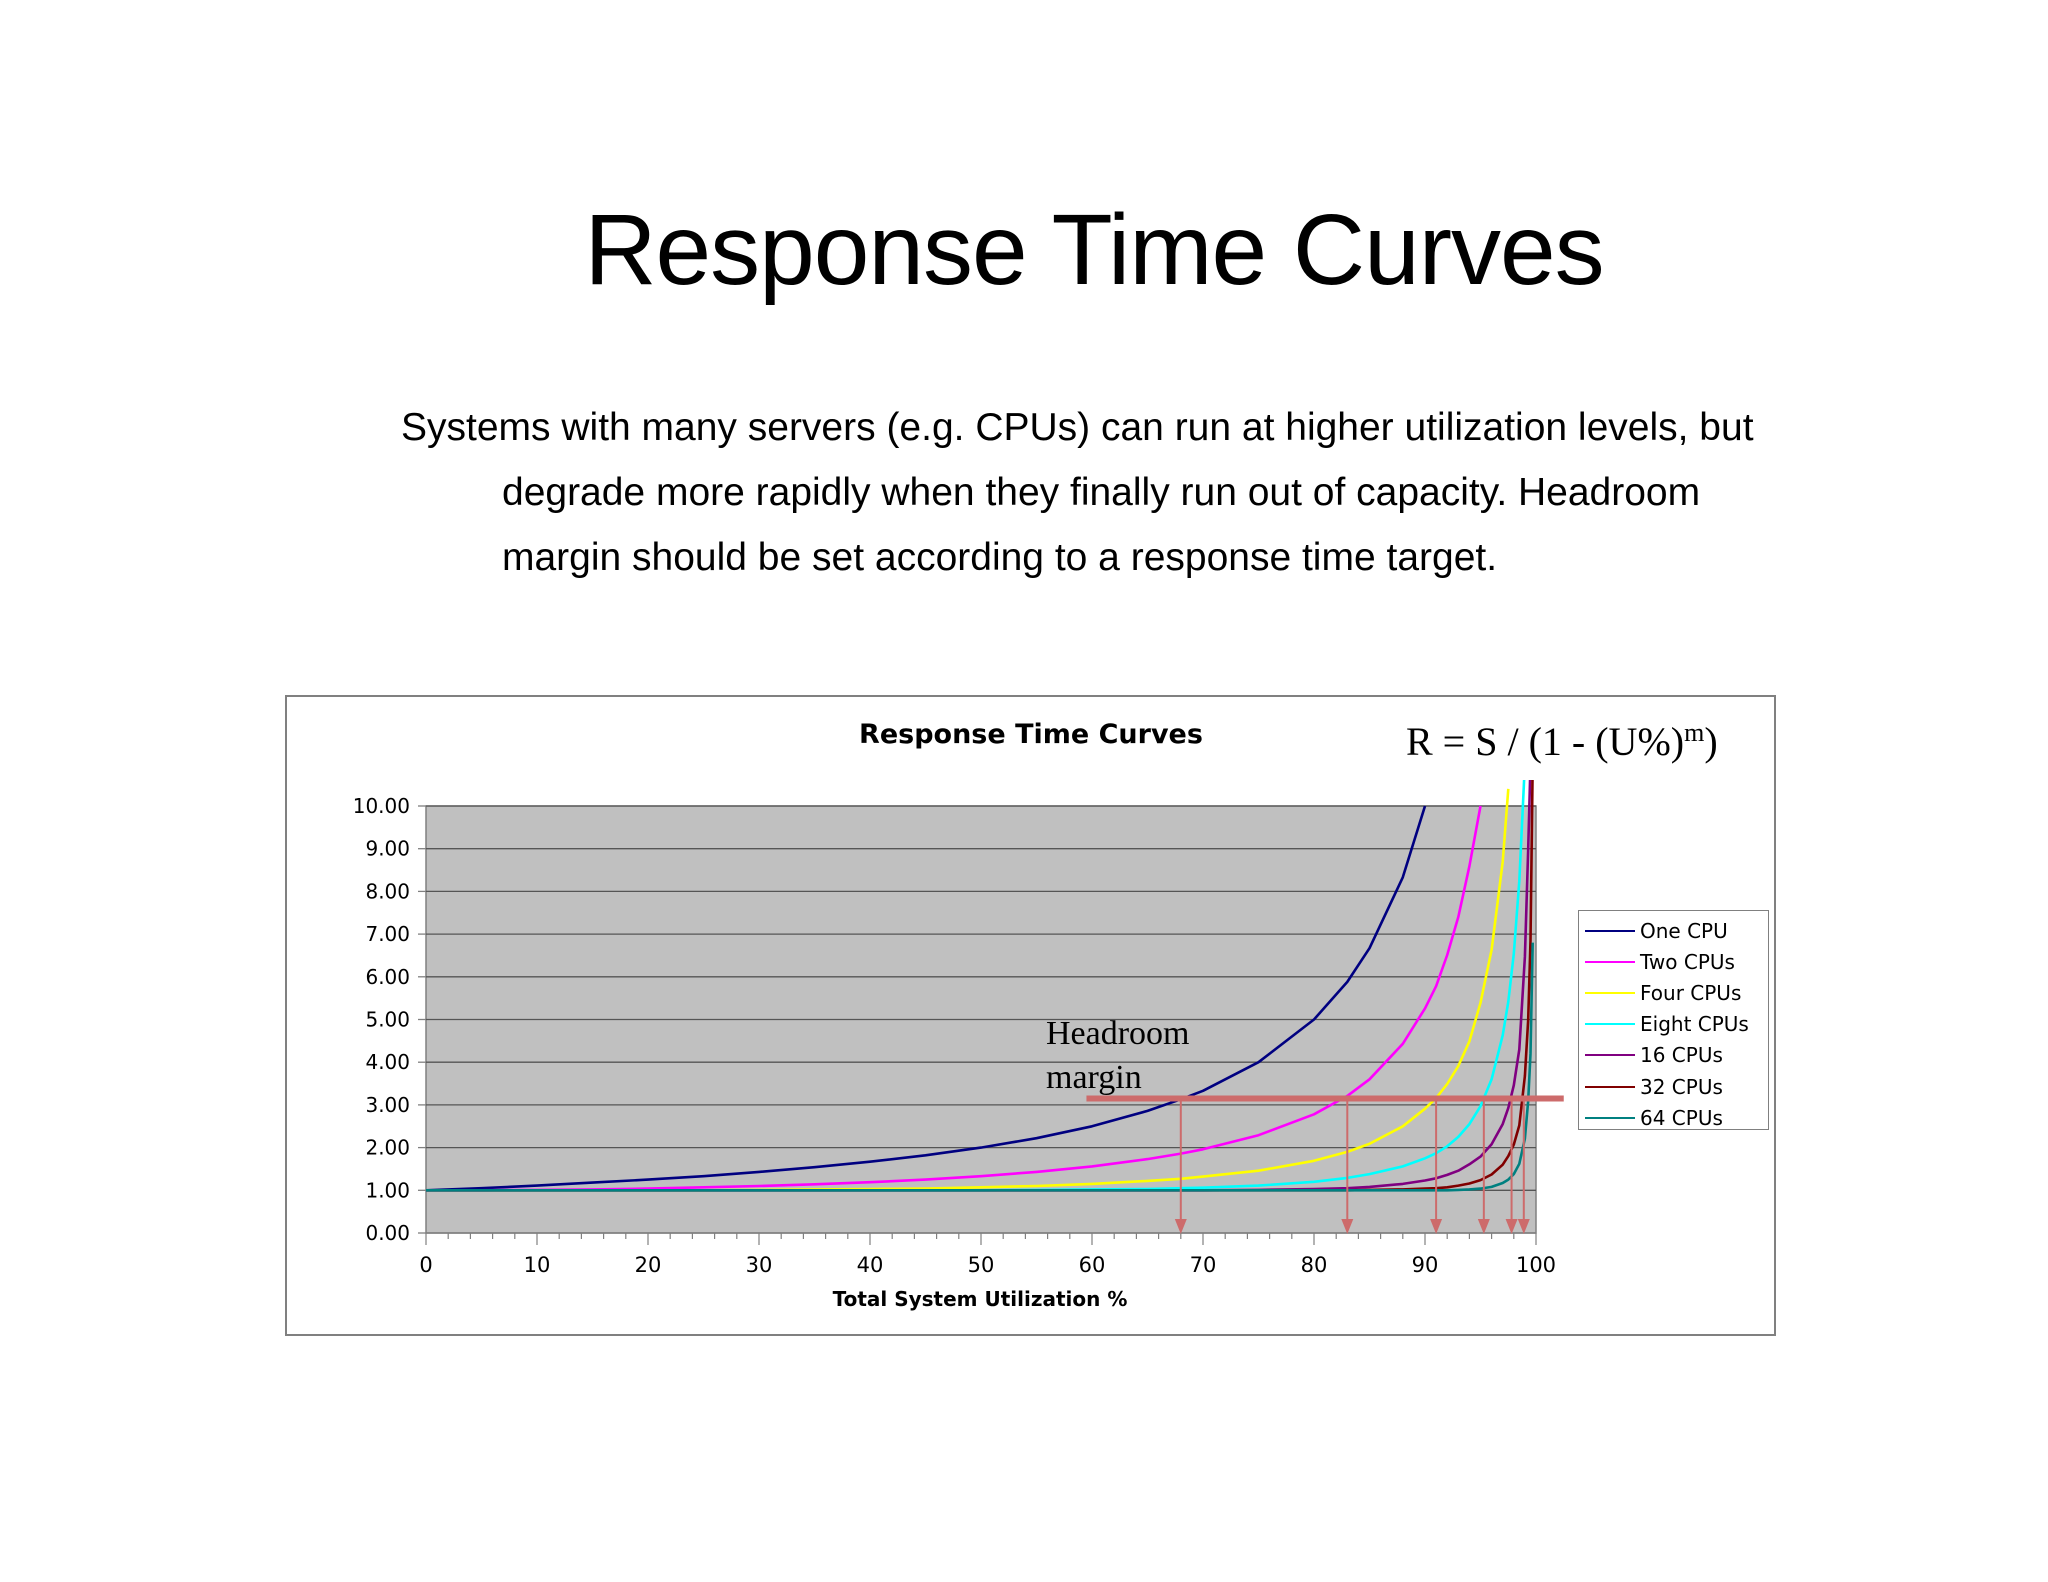 This screenshot has width=2048, height=1582. I want to click on chart-formula: R = S / (1 - (U%)m), so click(1562, 741).